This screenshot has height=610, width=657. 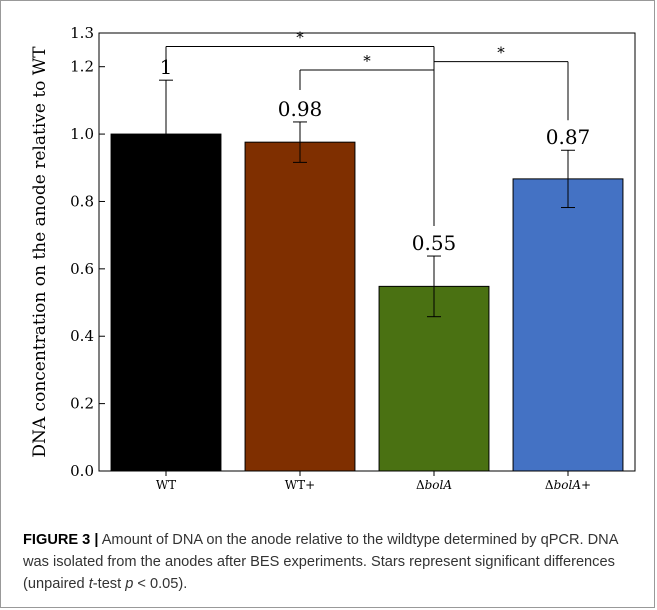 What do you see at coordinates (82, 134) in the screenshot?
I see `y-tick-label-5: 1.0` at bounding box center [82, 134].